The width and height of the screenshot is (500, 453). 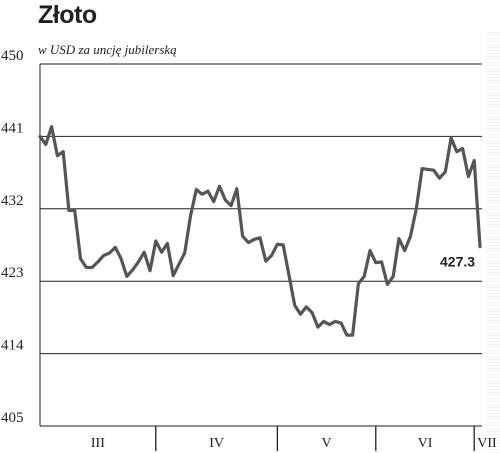 I want to click on y-tick-label-441: 441, so click(x=12, y=128).